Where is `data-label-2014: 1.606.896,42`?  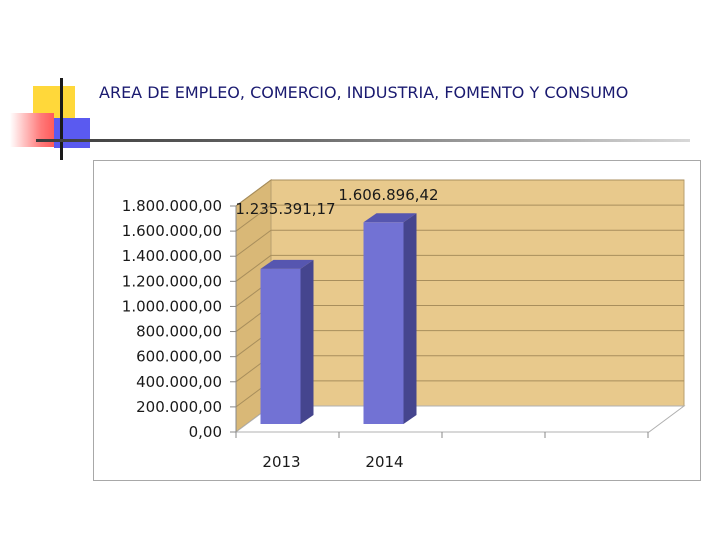 data-label-2014: 1.606.896,42 is located at coordinates (388, 195).